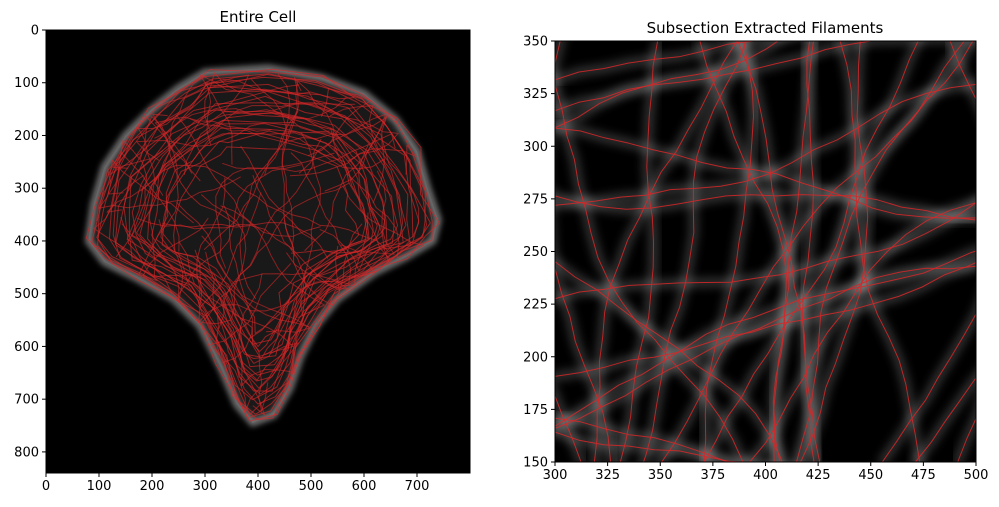 This screenshot has width=999, height=507. What do you see at coordinates (535, 252) in the screenshot?
I see `y-tick-label: 250` at bounding box center [535, 252].